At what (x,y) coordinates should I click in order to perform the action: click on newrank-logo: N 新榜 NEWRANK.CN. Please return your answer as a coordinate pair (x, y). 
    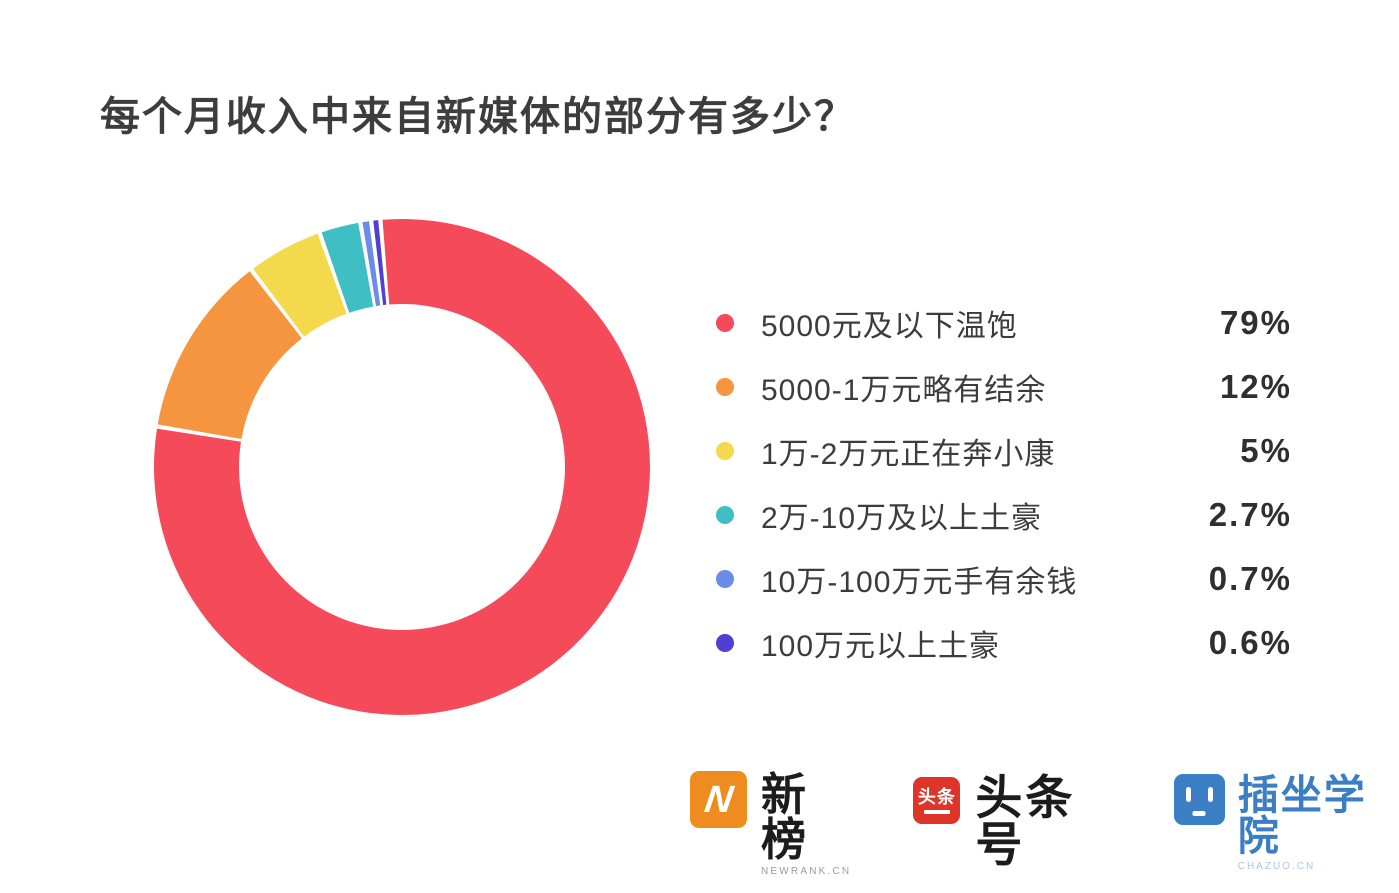
    Looking at the image, I should click on (770, 822).